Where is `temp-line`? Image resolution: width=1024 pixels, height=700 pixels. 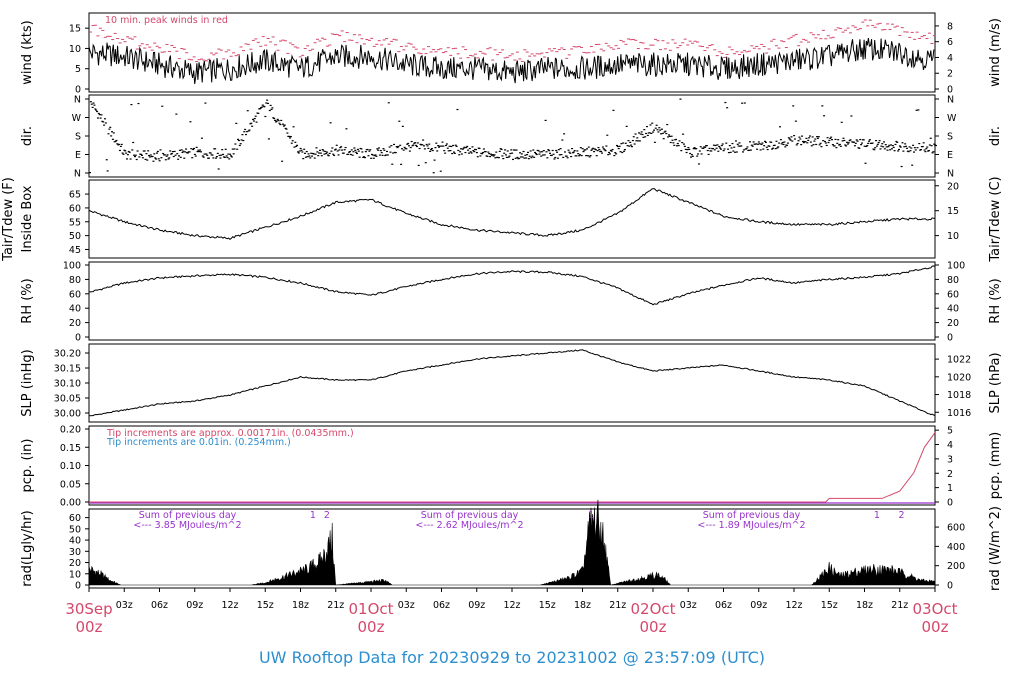 temp-line is located at coordinates (512, 214).